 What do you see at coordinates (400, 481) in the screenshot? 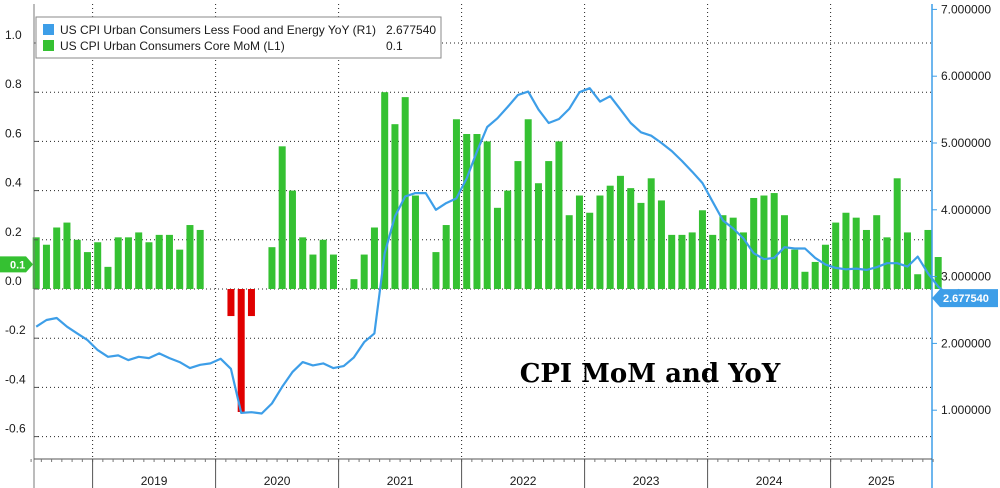
I see `x-tick-label: 2021` at bounding box center [400, 481].